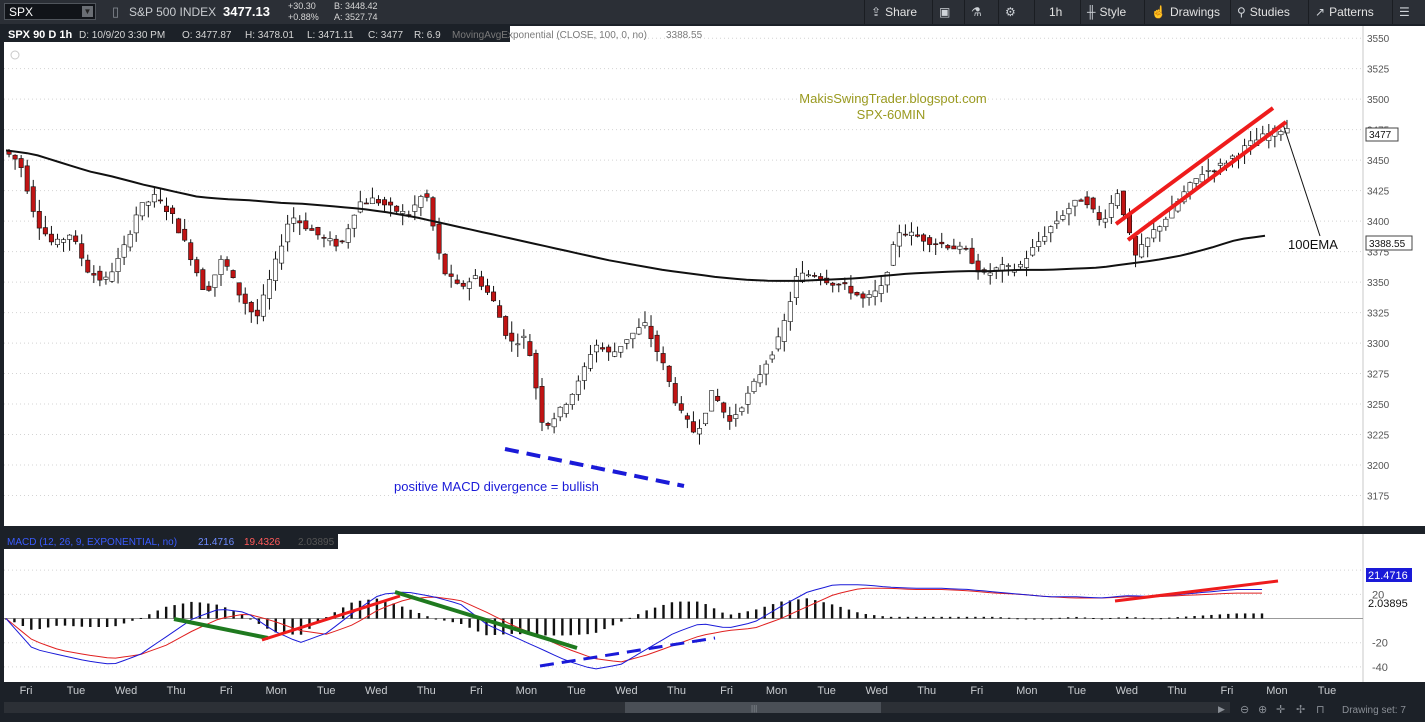  Describe the element at coordinates (1378, 100) in the screenshot. I see `price-tick-label: 3500` at that location.